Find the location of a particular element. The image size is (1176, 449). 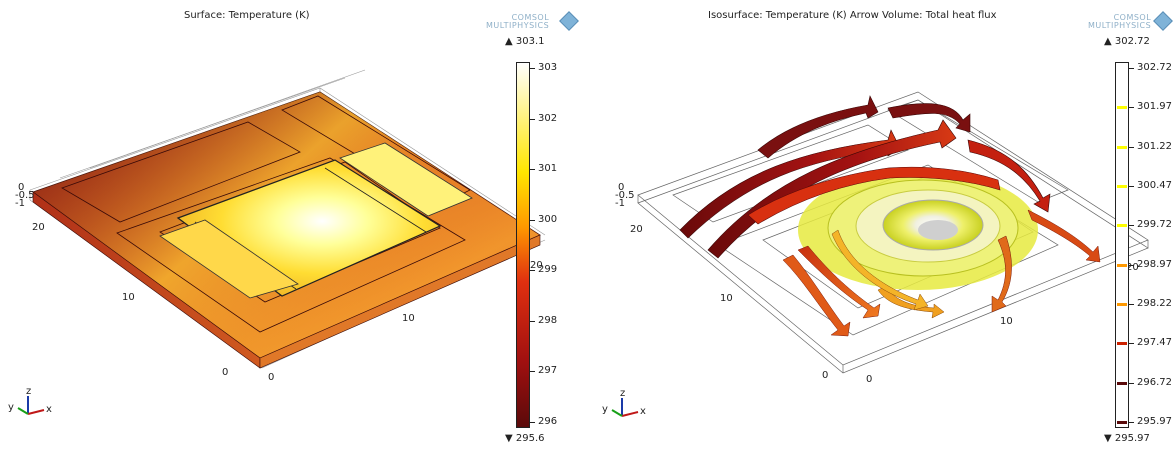

colorbar-tick-label: 298.97 is located at coordinates (1154, 264).